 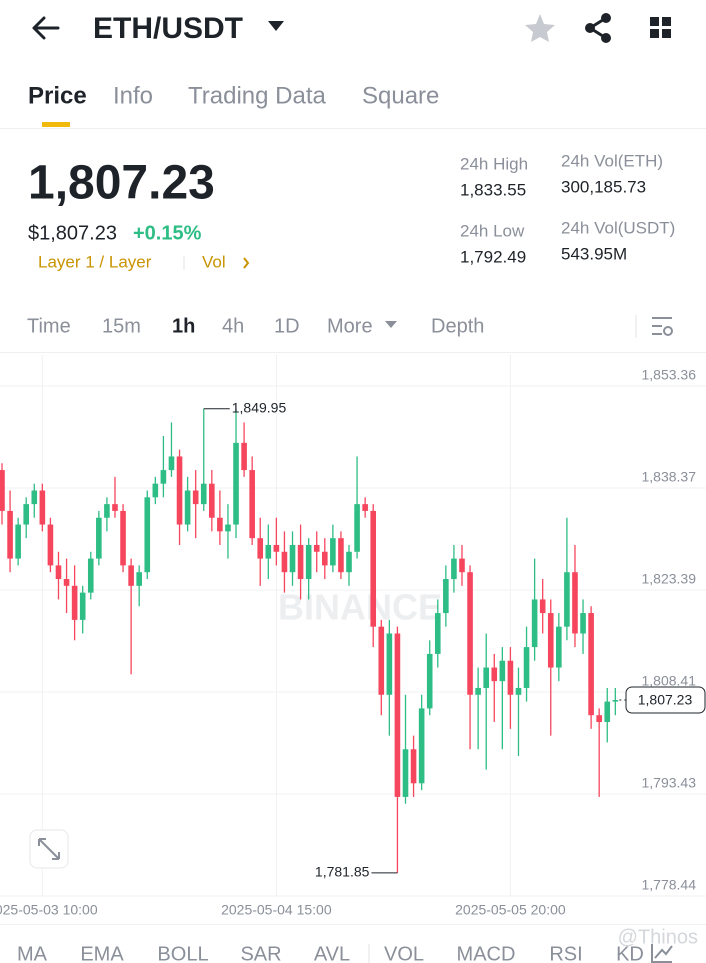 I want to click on usd-price: $1,807.23, so click(x=72, y=233).